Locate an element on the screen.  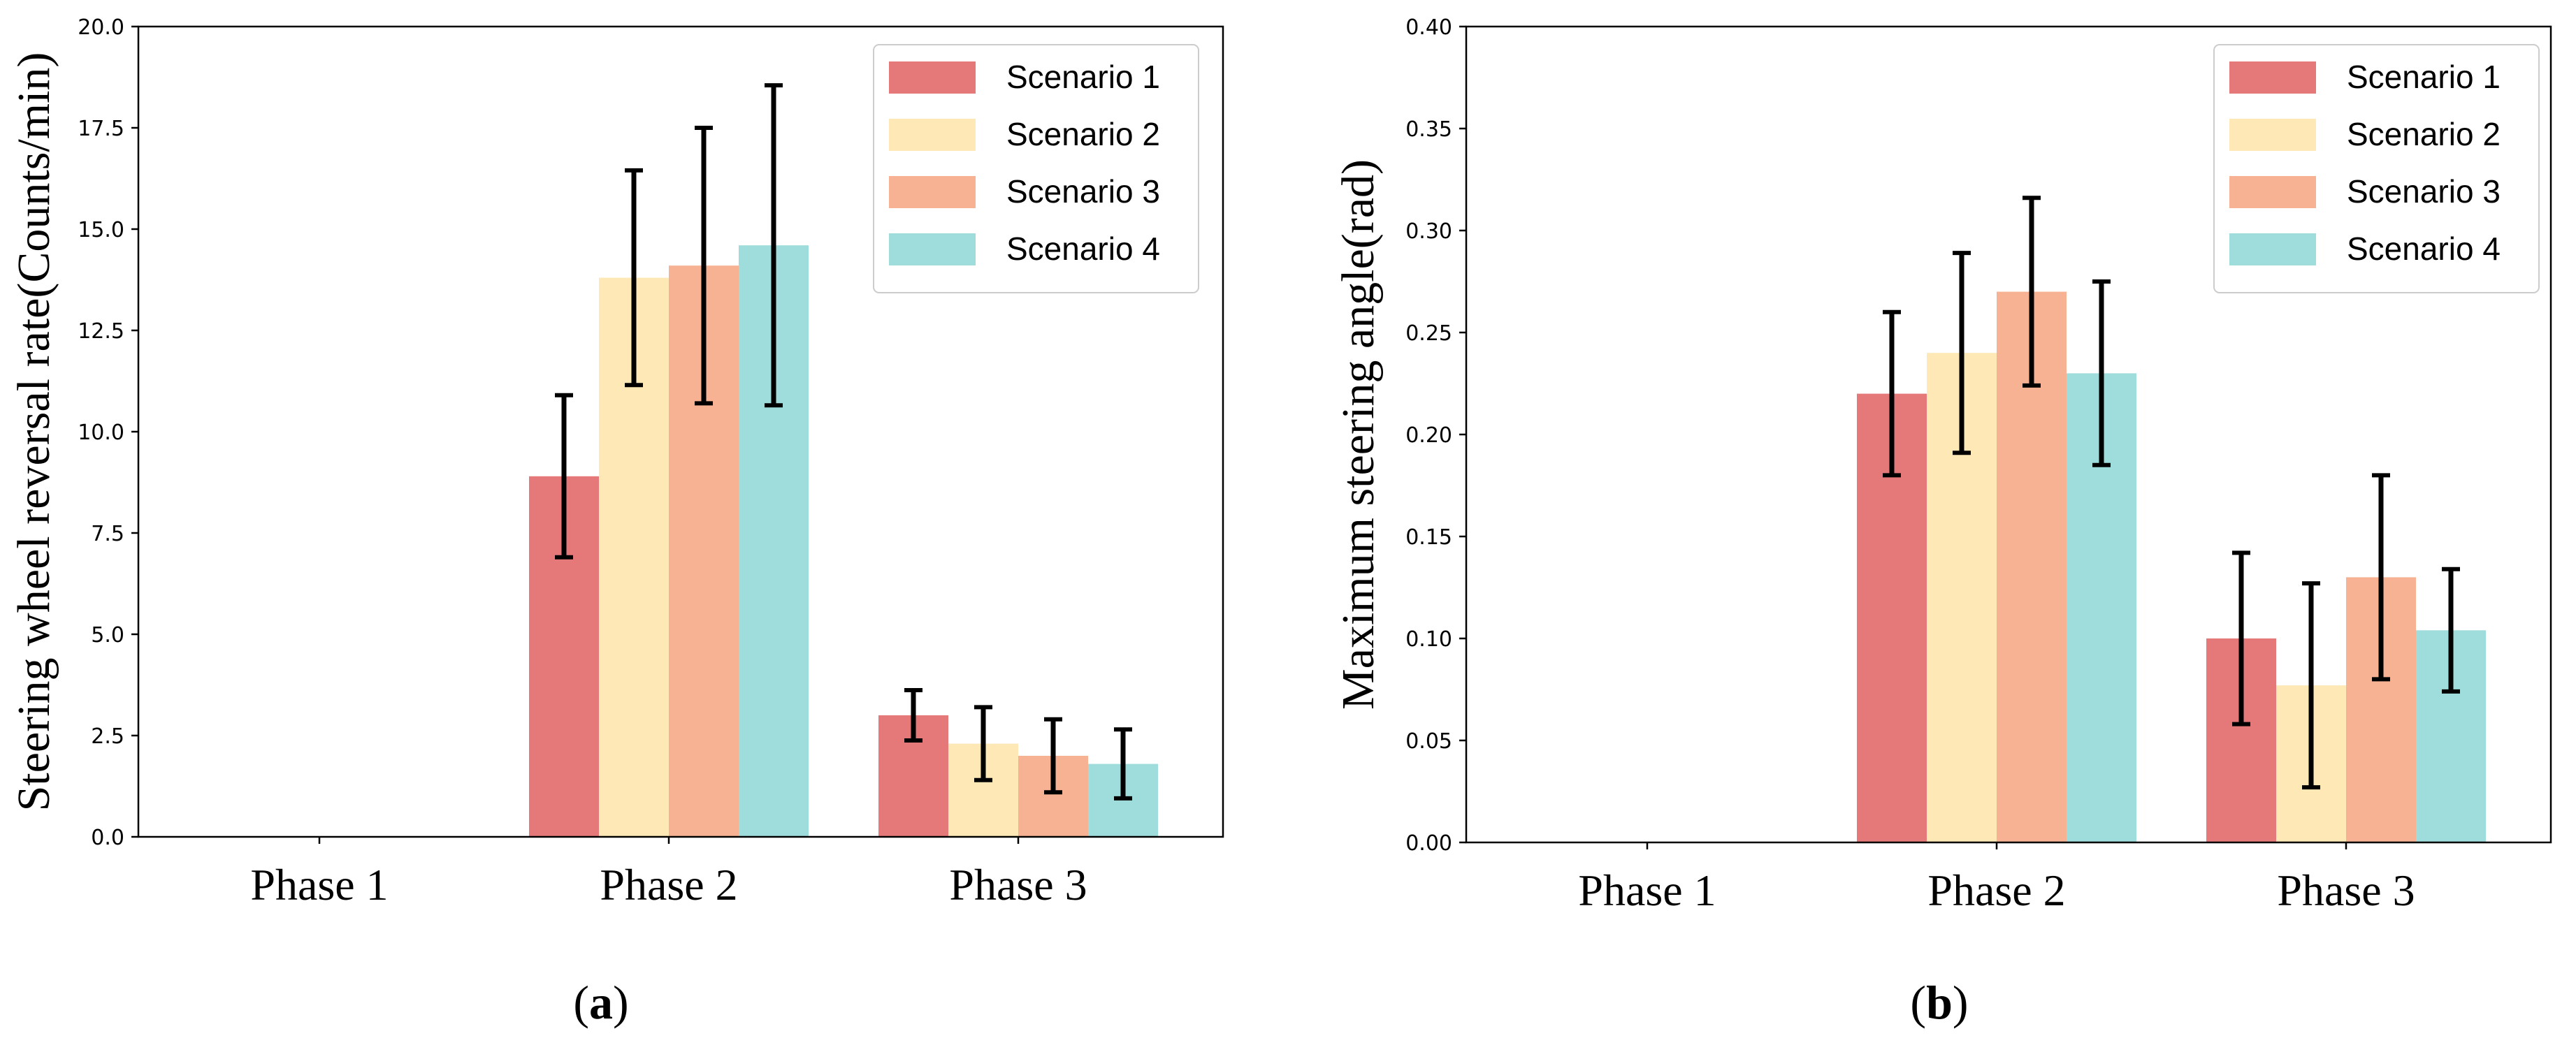
y-axis-title-b: Maximum steering angle(rad) is located at coordinates (1358, 434).